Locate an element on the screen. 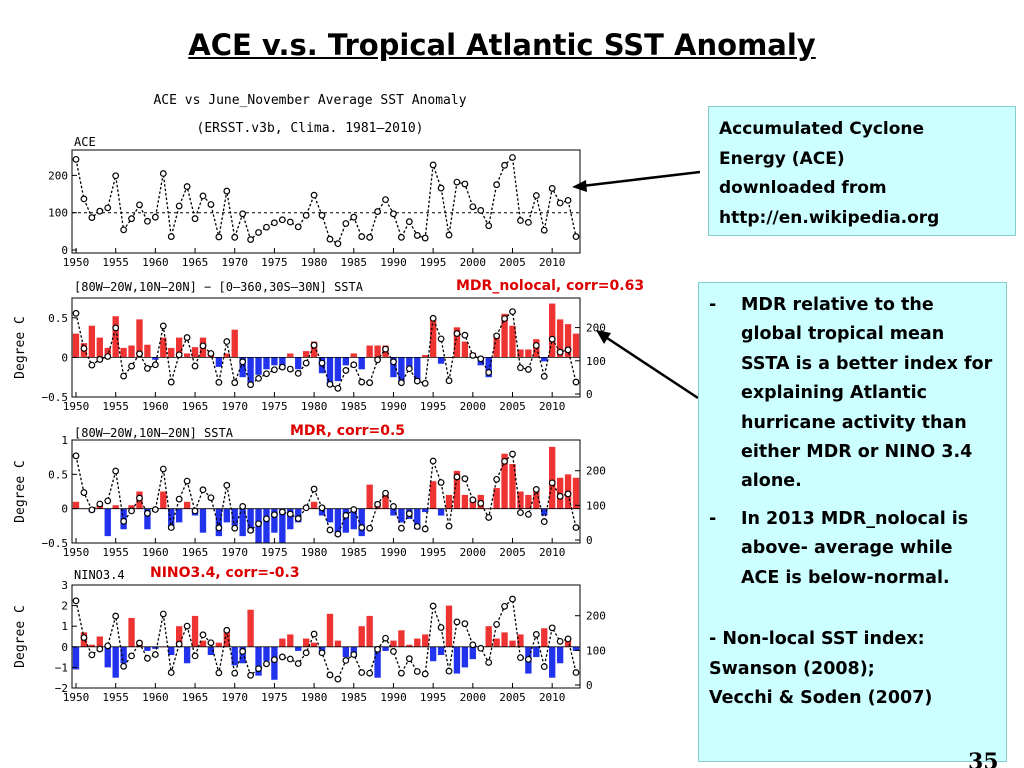 This screenshot has height=768, width=1024. x-tick-label: 1965 is located at coordinates (195, 697).